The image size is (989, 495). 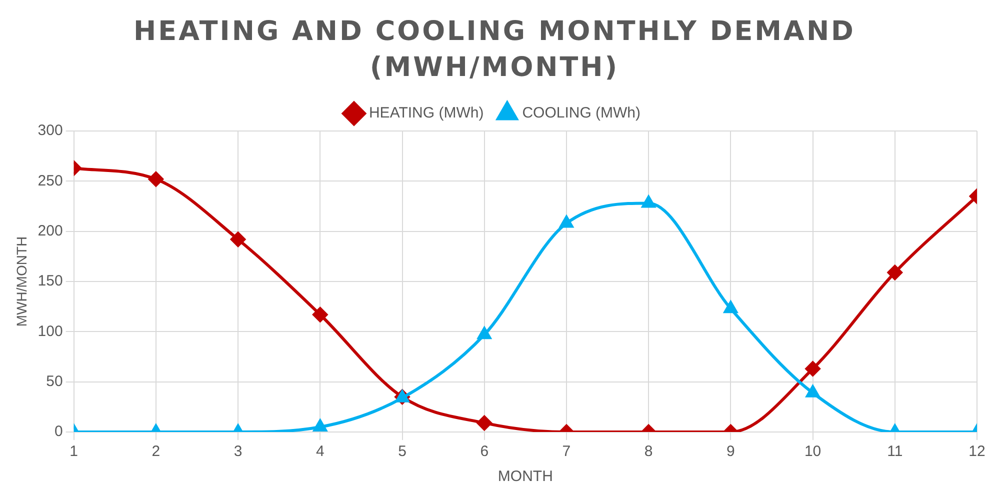 I want to click on y-tick-label: 150, so click(x=50, y=281).